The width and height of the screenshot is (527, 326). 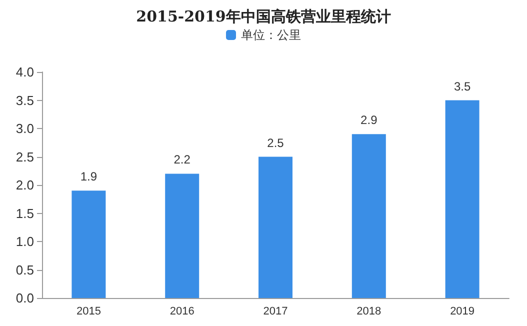 What do you see at coordinates (369, 312) in the screenshot?
I see `x-tick-label: 2018` at bounding box center [369, 312].